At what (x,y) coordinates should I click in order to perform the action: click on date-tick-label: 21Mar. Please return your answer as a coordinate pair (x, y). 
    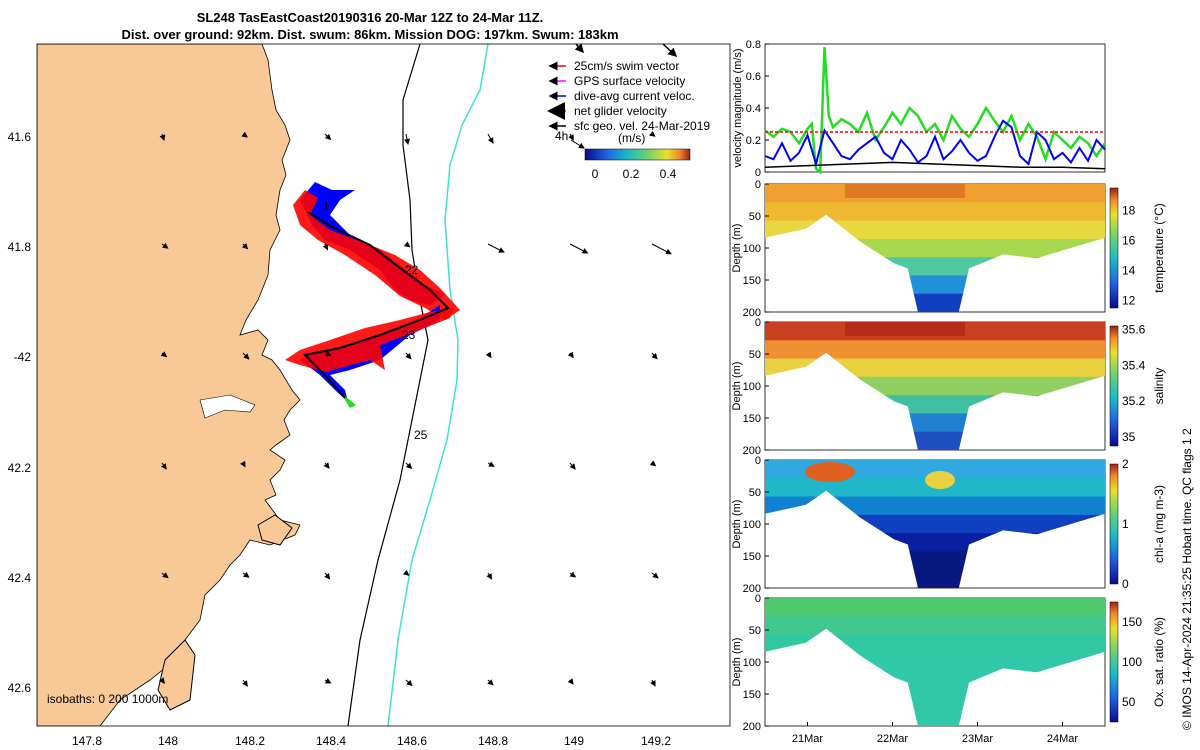
    Looking at the image, I should click on (808, 739).